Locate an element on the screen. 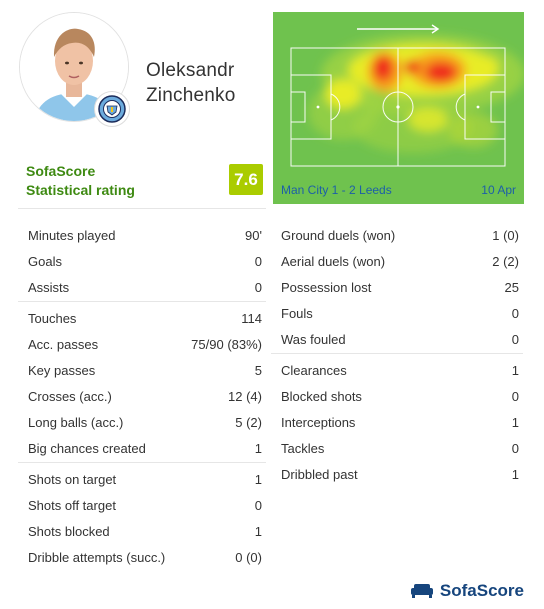 The image size is (544, 609). stat-row: Crosses (acc.) 12 (4) is located at coordinates (142, 396).